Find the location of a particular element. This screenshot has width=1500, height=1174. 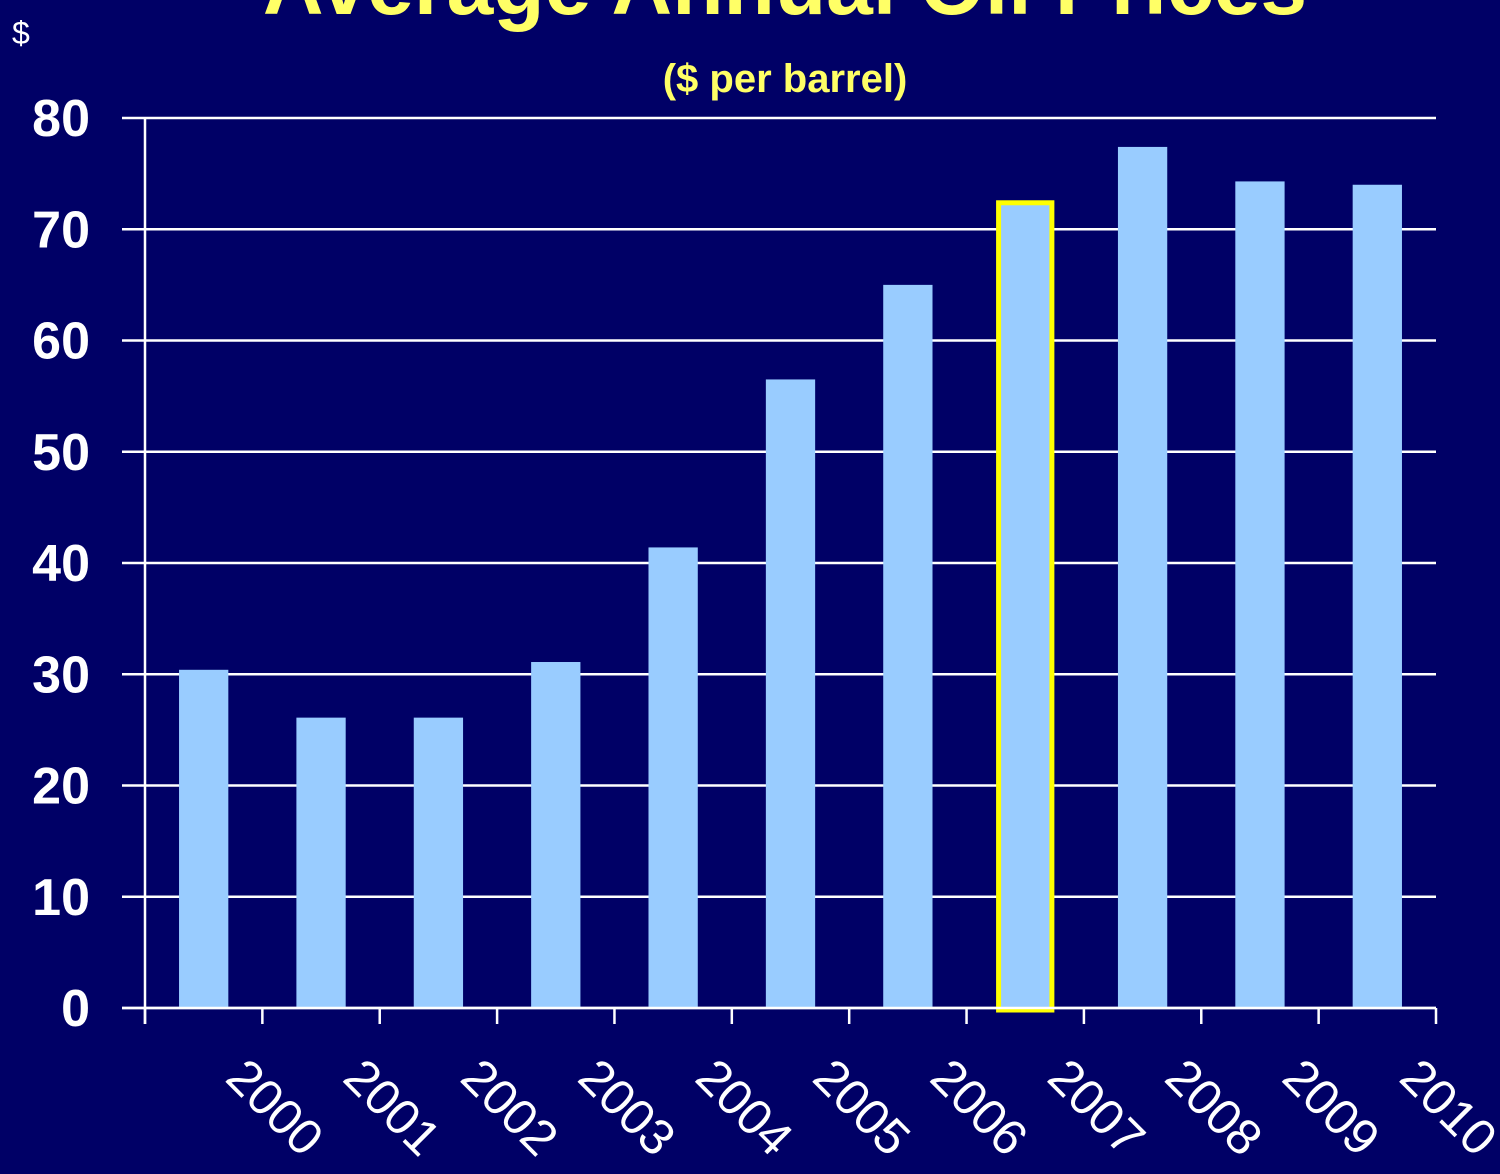

x-tick-label: 2001 is located at coordinates (392, 1107).